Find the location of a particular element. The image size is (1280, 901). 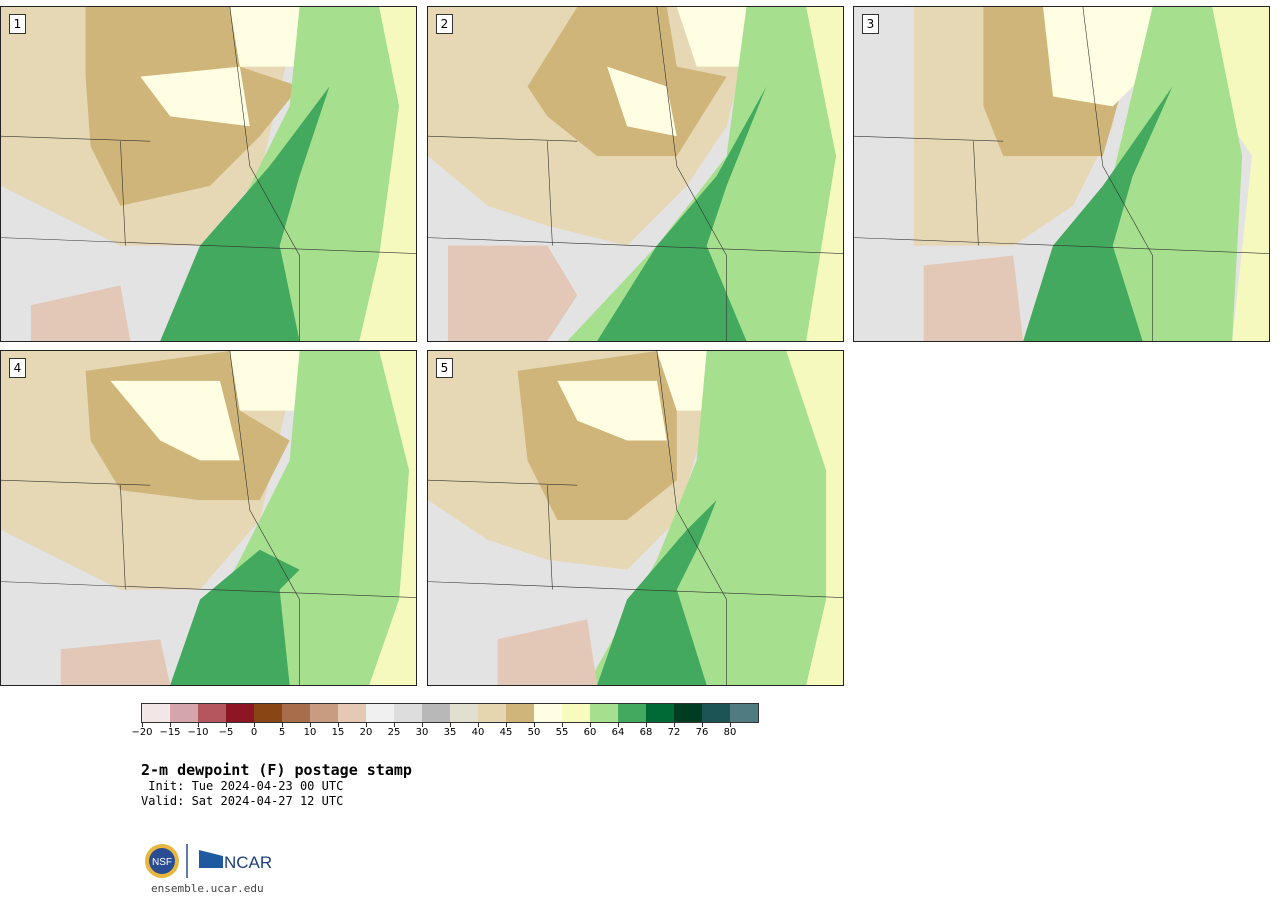

figure-title: 2-m dewpoint (F) postage stamp is located at coordinates (276, 770).